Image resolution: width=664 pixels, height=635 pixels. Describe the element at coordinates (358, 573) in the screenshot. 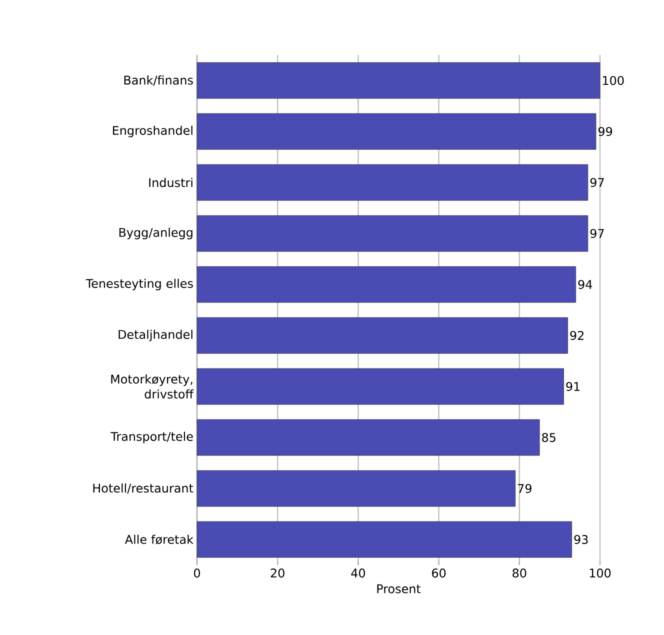

I see `x-tick-label: 40` at that location.